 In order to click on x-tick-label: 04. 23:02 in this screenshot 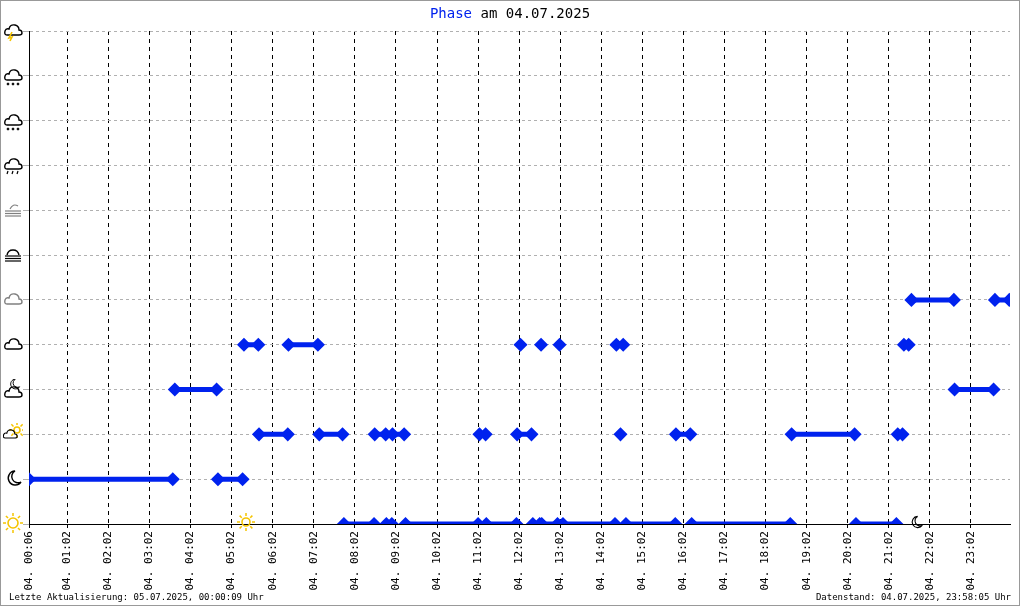, I will do `click(970, 561)`.